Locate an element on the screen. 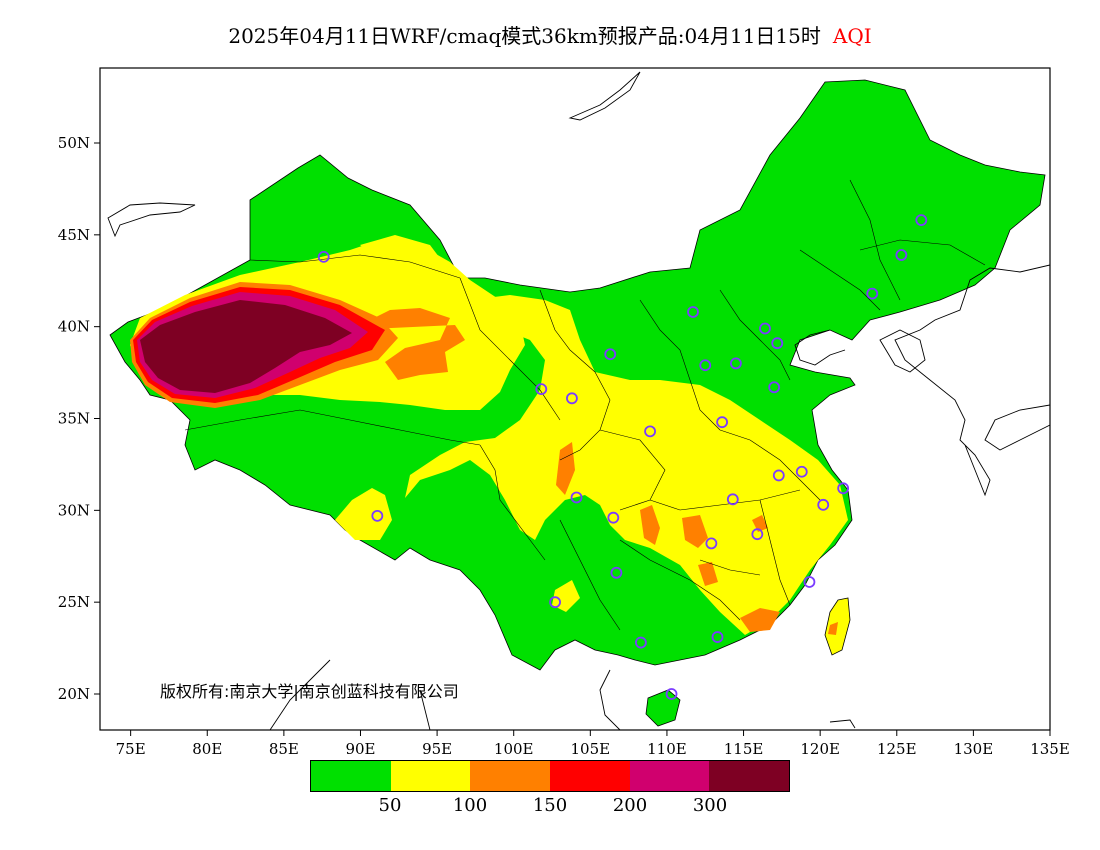  region-usg-taiwan is located at coordinates (833, 628).